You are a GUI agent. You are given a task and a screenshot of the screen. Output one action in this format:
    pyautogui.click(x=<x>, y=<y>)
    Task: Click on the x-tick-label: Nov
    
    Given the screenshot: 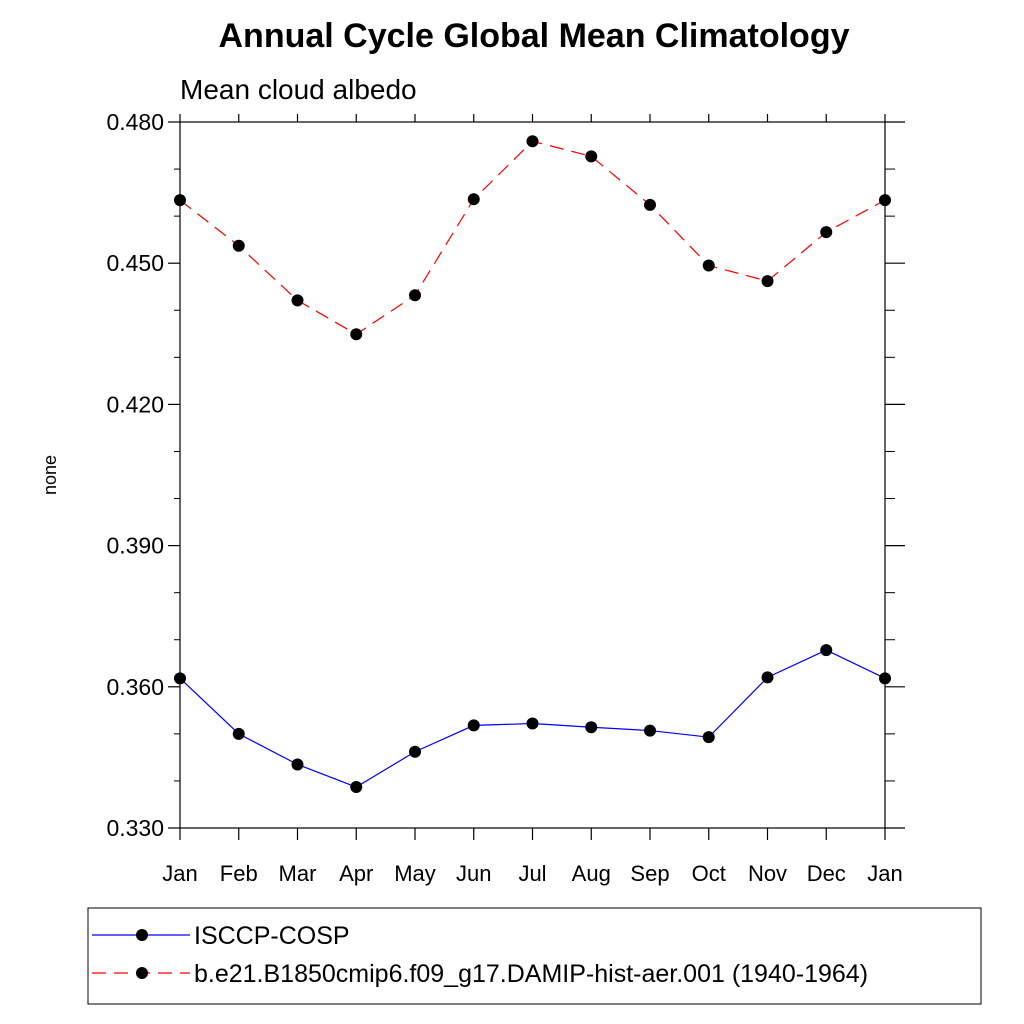 What is the action you would take?
    pyautogui.click(x=767, y=873)
    